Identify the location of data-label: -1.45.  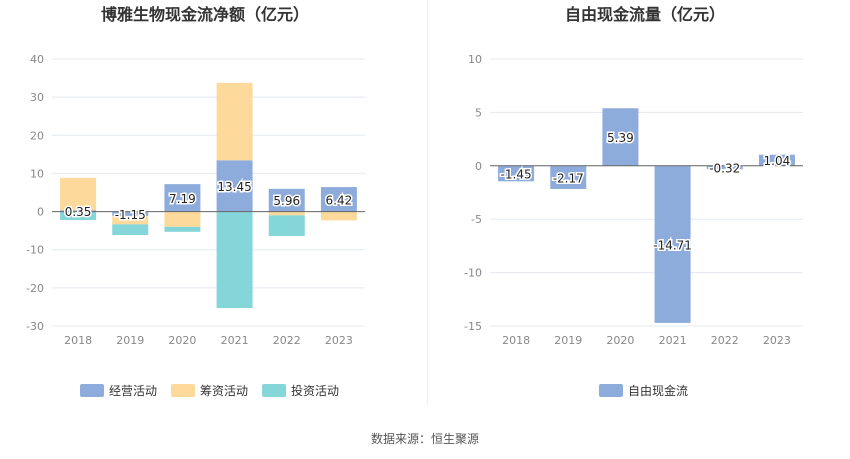
(516, 175).